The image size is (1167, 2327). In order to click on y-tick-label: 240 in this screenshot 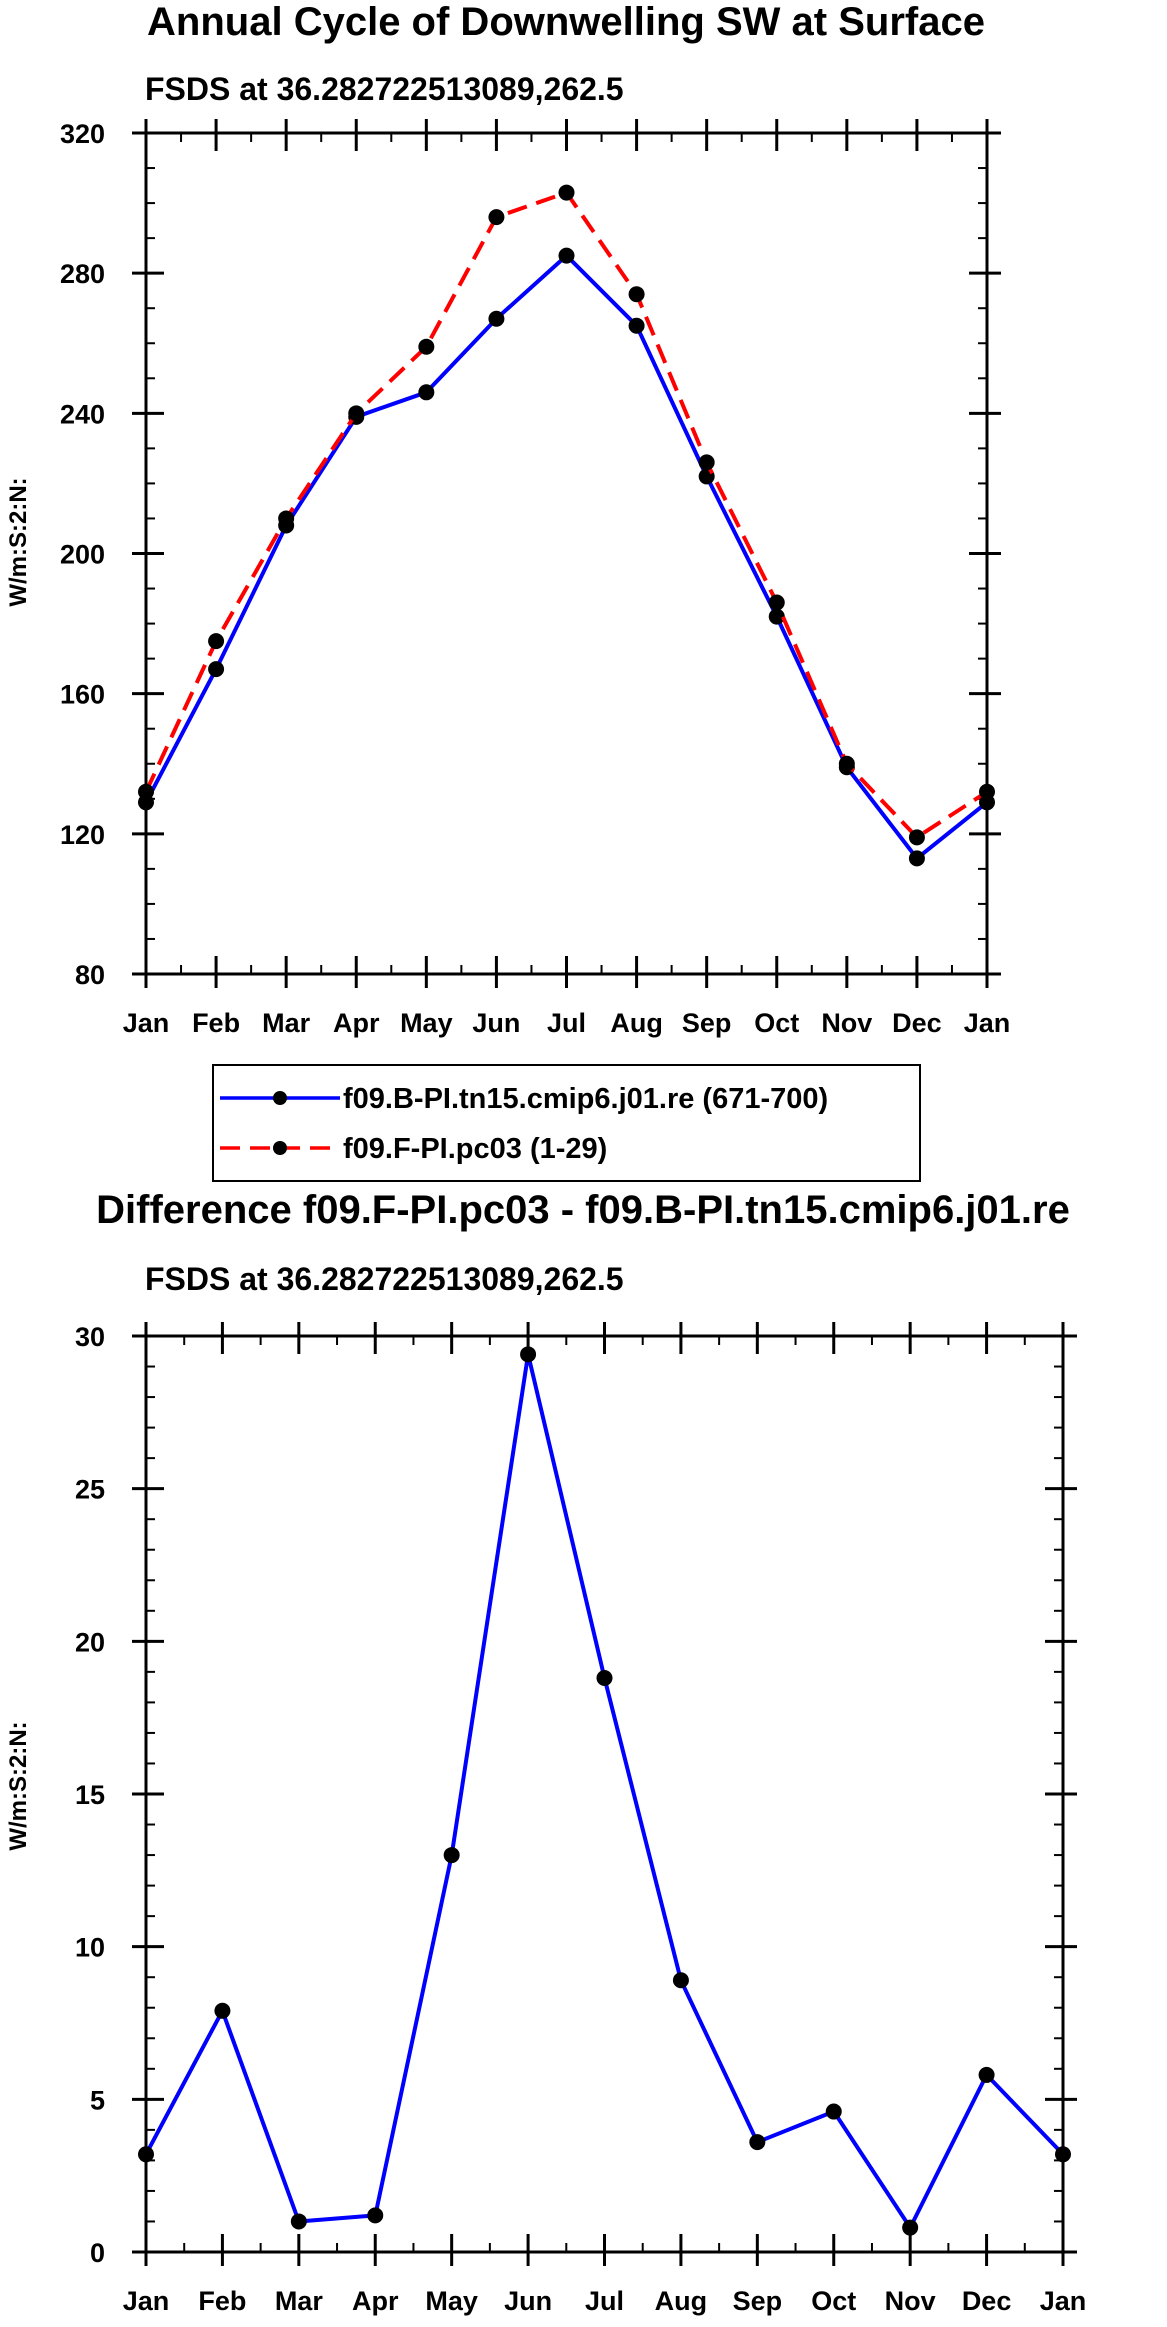, I will do `click(82, 414)`.